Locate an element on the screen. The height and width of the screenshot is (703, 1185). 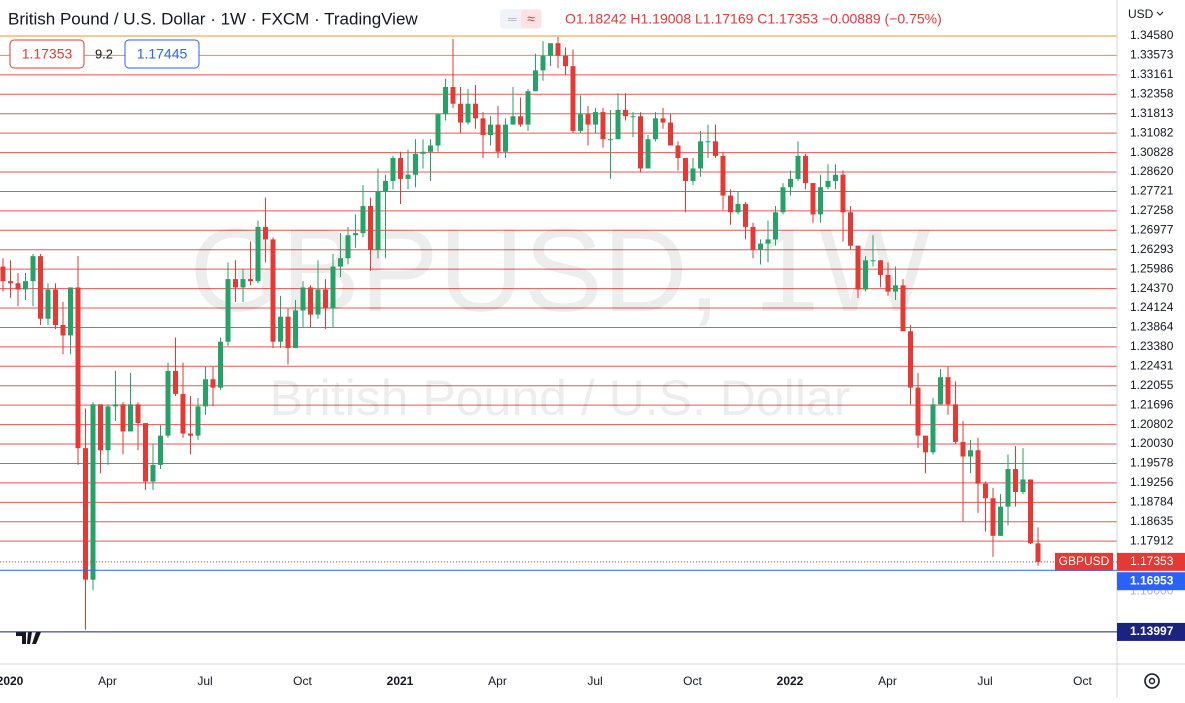
marked-level-label-bg is located at coordinates (1151, 631).